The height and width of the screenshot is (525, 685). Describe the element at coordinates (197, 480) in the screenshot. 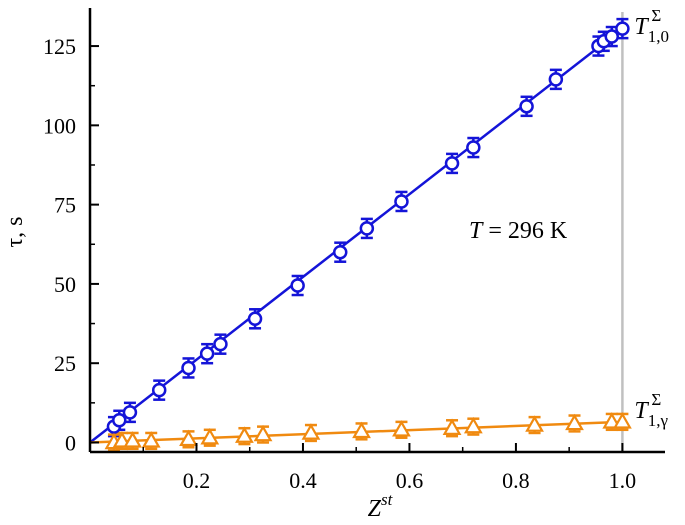

I see `x-tick-label: 0.2` at that location.